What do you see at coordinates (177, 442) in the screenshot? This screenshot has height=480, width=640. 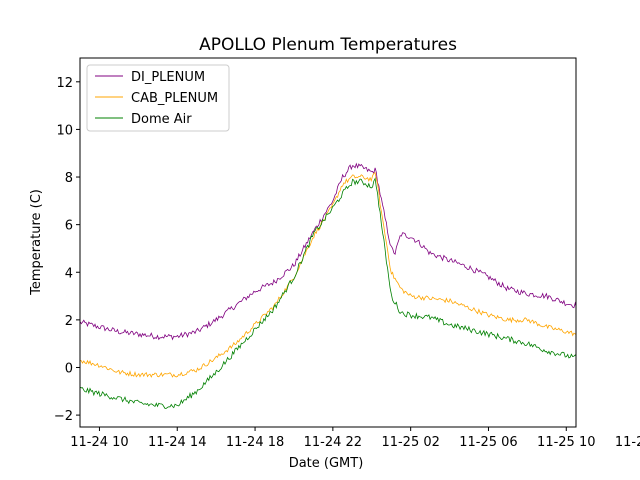 I see `x-tick-label: 11-24 14` at bounding box center [177, 442].